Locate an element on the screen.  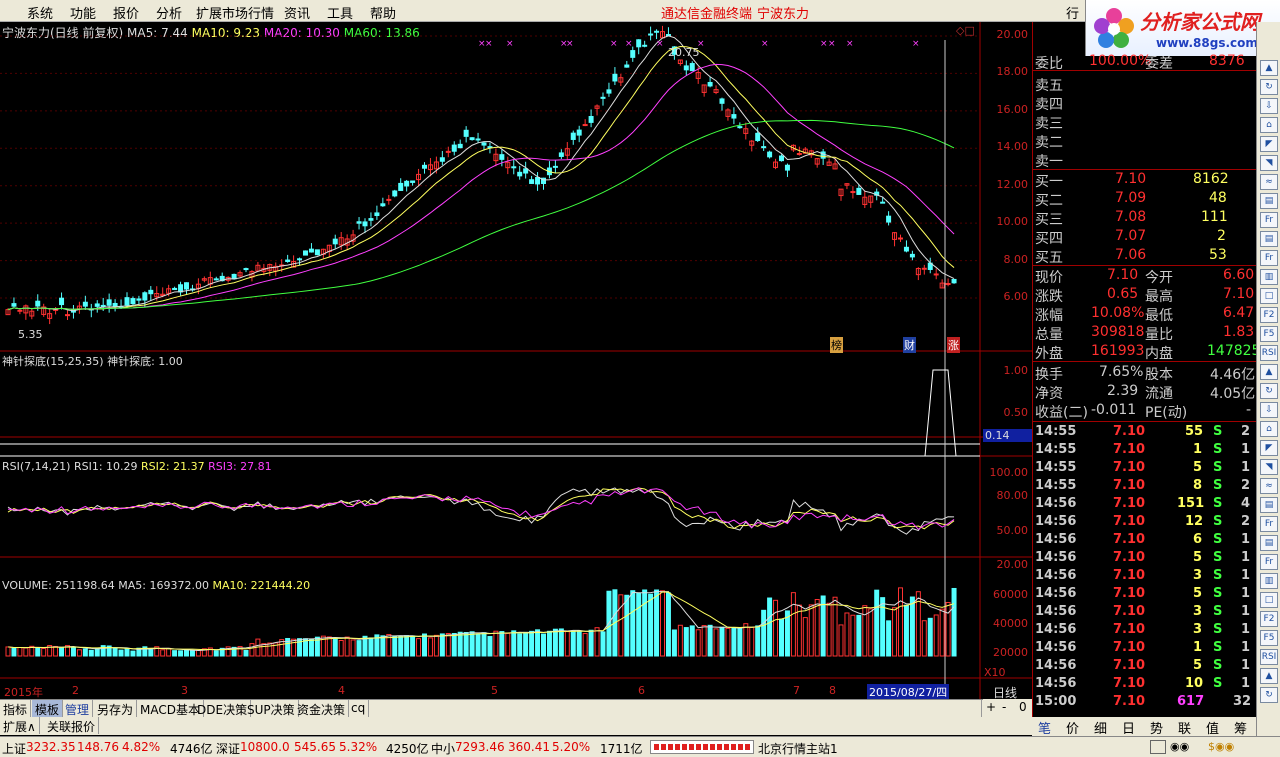
stat-row-cell: 7.10 is located at coordinates (1239, 294).